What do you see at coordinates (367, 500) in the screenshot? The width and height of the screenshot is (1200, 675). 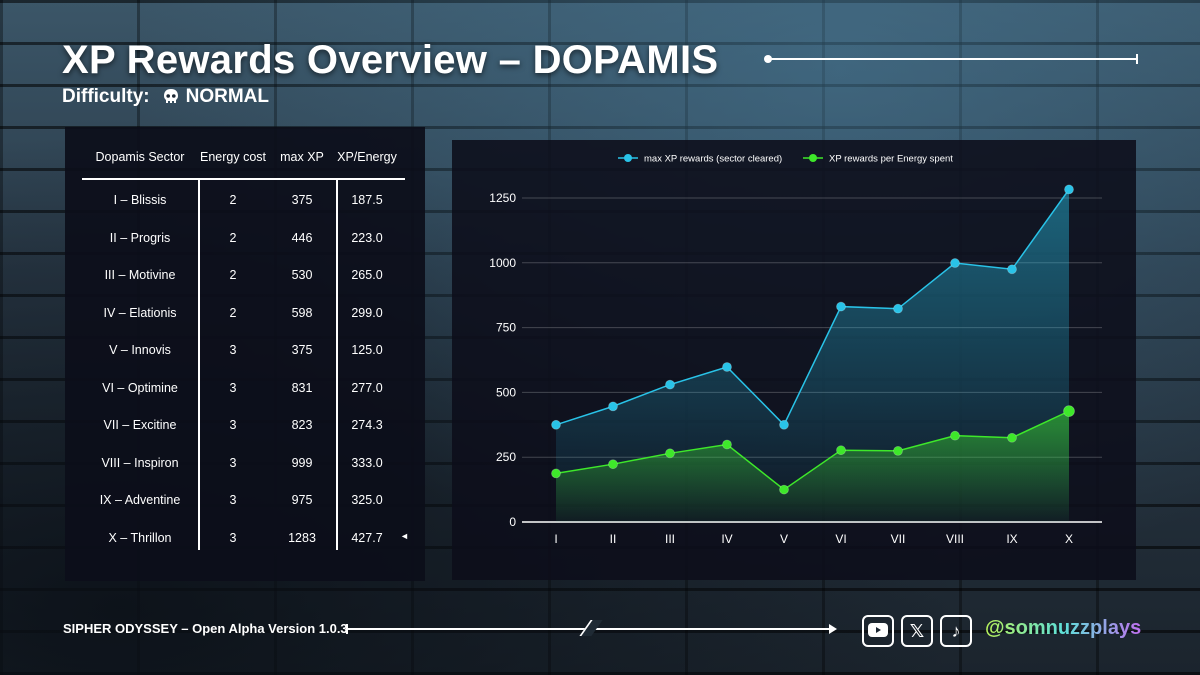 I see `xp-energy-cell: 325.0` at bounding box center [367, 500].